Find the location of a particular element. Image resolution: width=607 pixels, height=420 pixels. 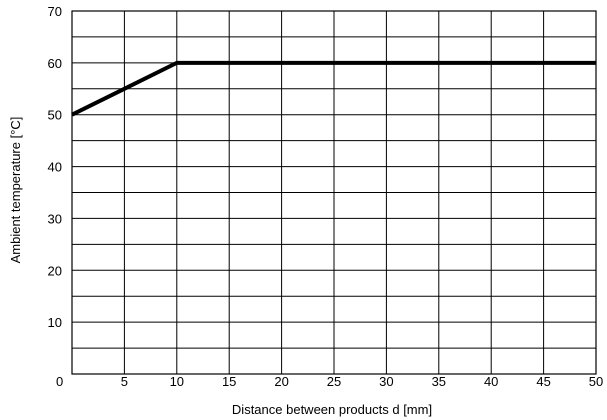

x-tick-label: 0 is located at coordinates (59, 381).